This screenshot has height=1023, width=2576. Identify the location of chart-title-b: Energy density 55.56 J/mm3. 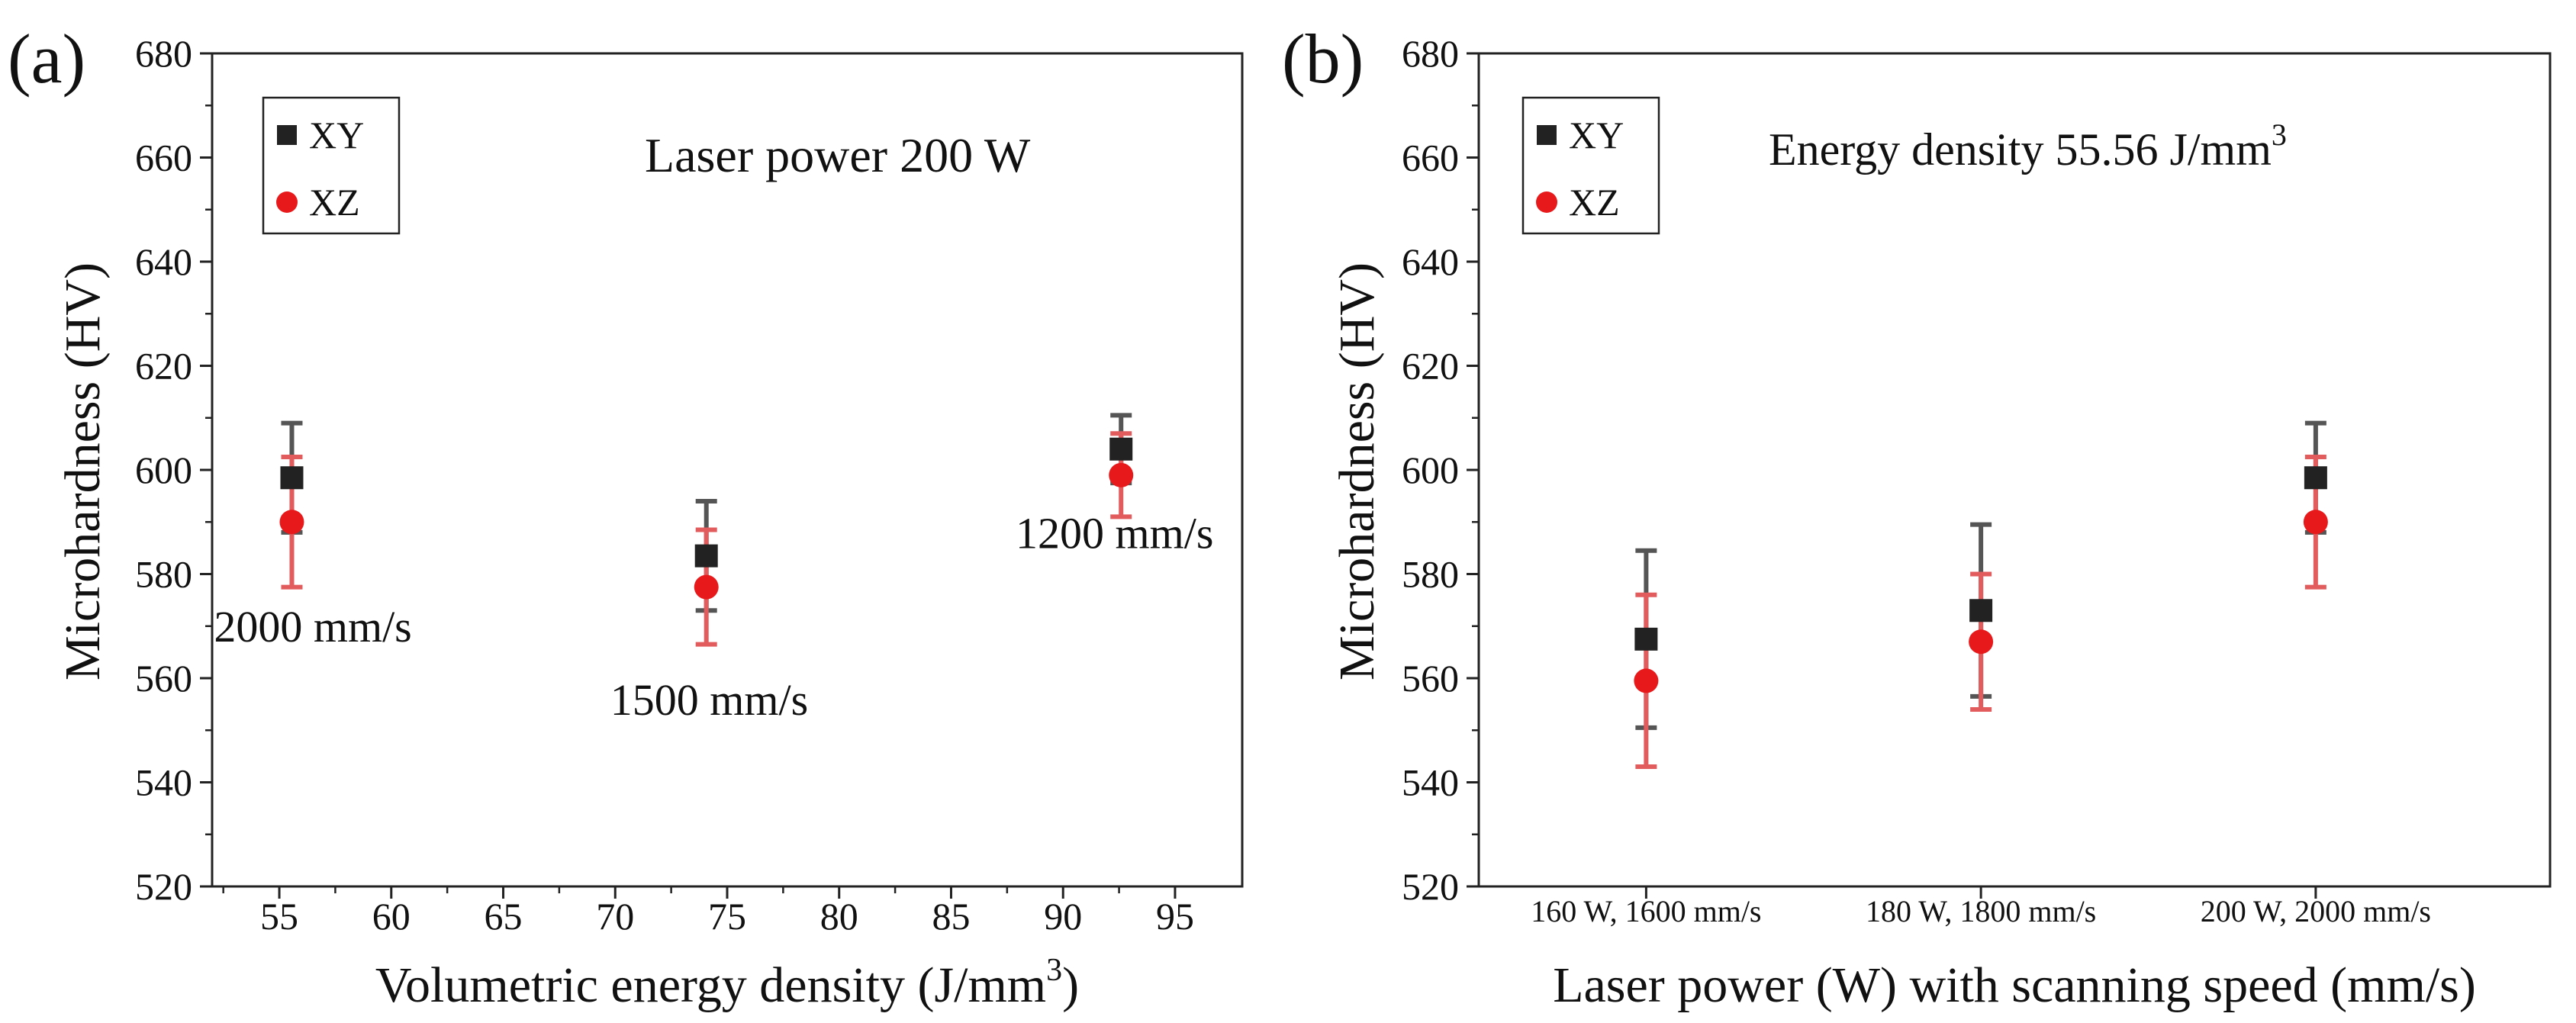
(2028, 146).